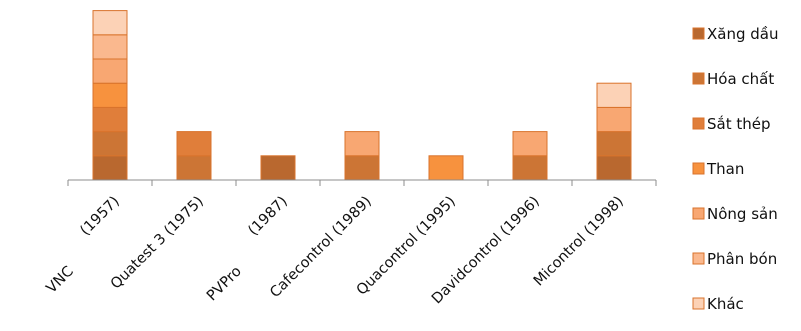  I want to click on x-tick-label: (1957), so click(99, 216).